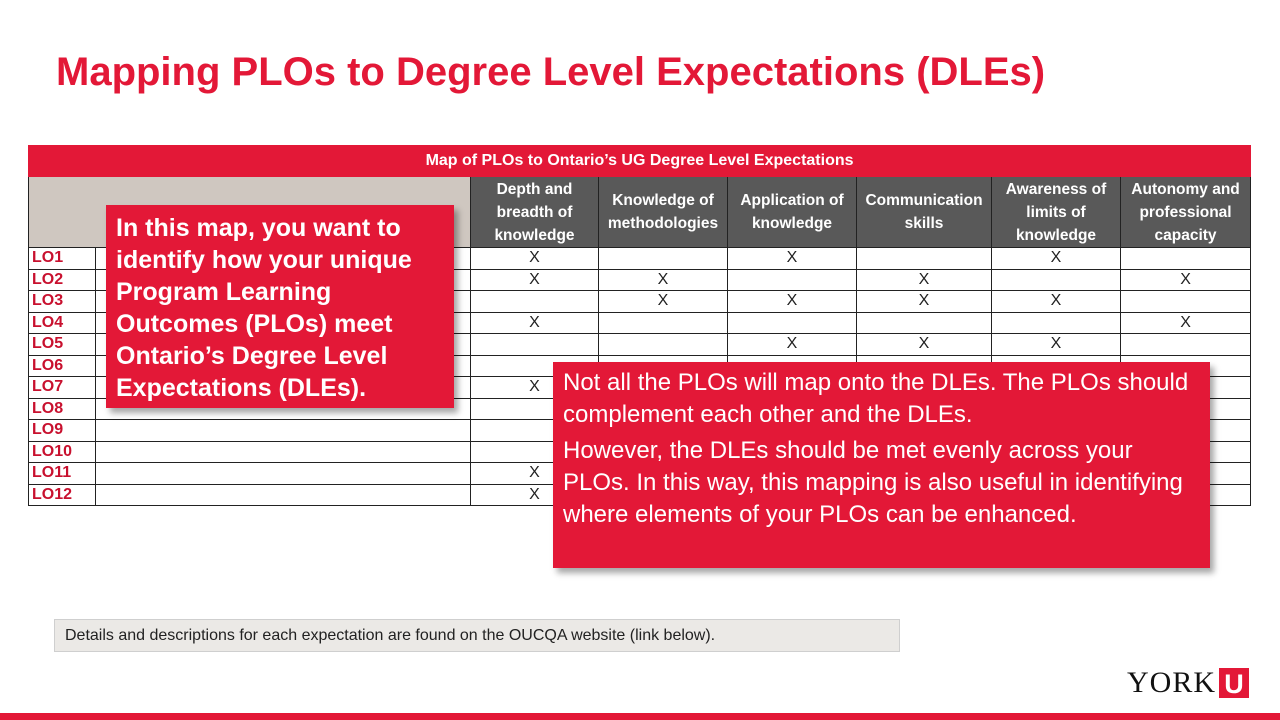  Describe the element at coordinates (62, 451) in the screenshot. I see `learning-outcome-label: LO10` at that location.